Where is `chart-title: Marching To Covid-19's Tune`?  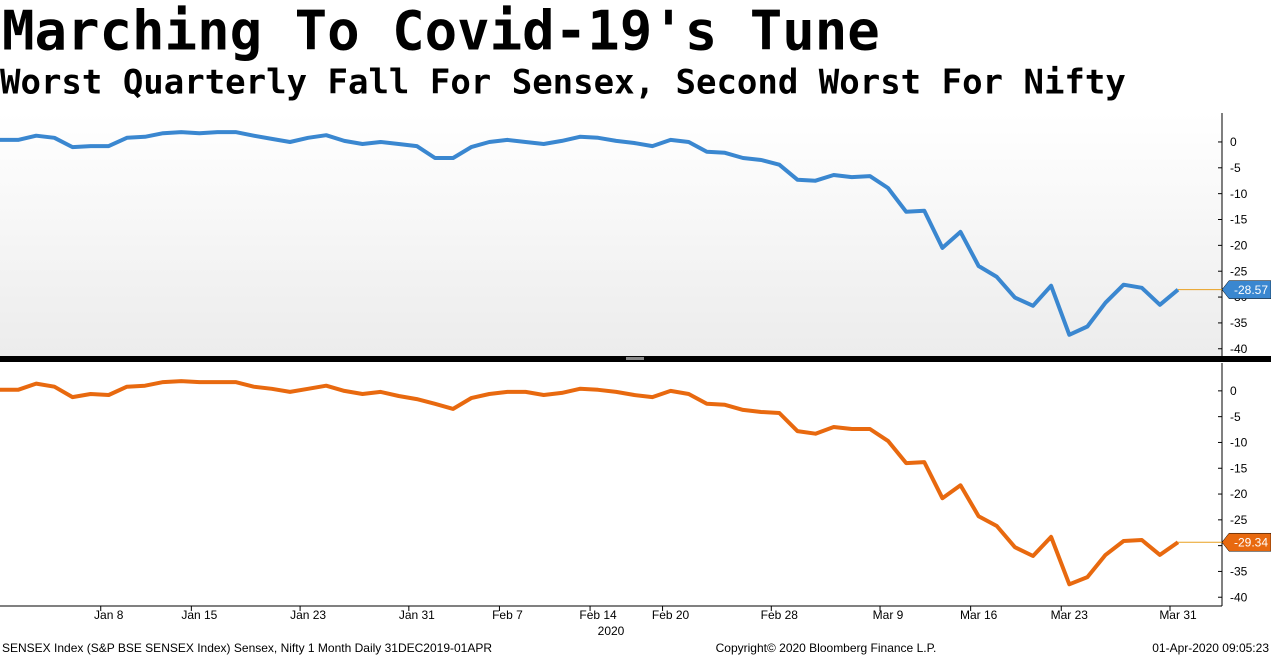 chart-title: Marching To Covid-19's Tune is located at coordinates (441, 31).